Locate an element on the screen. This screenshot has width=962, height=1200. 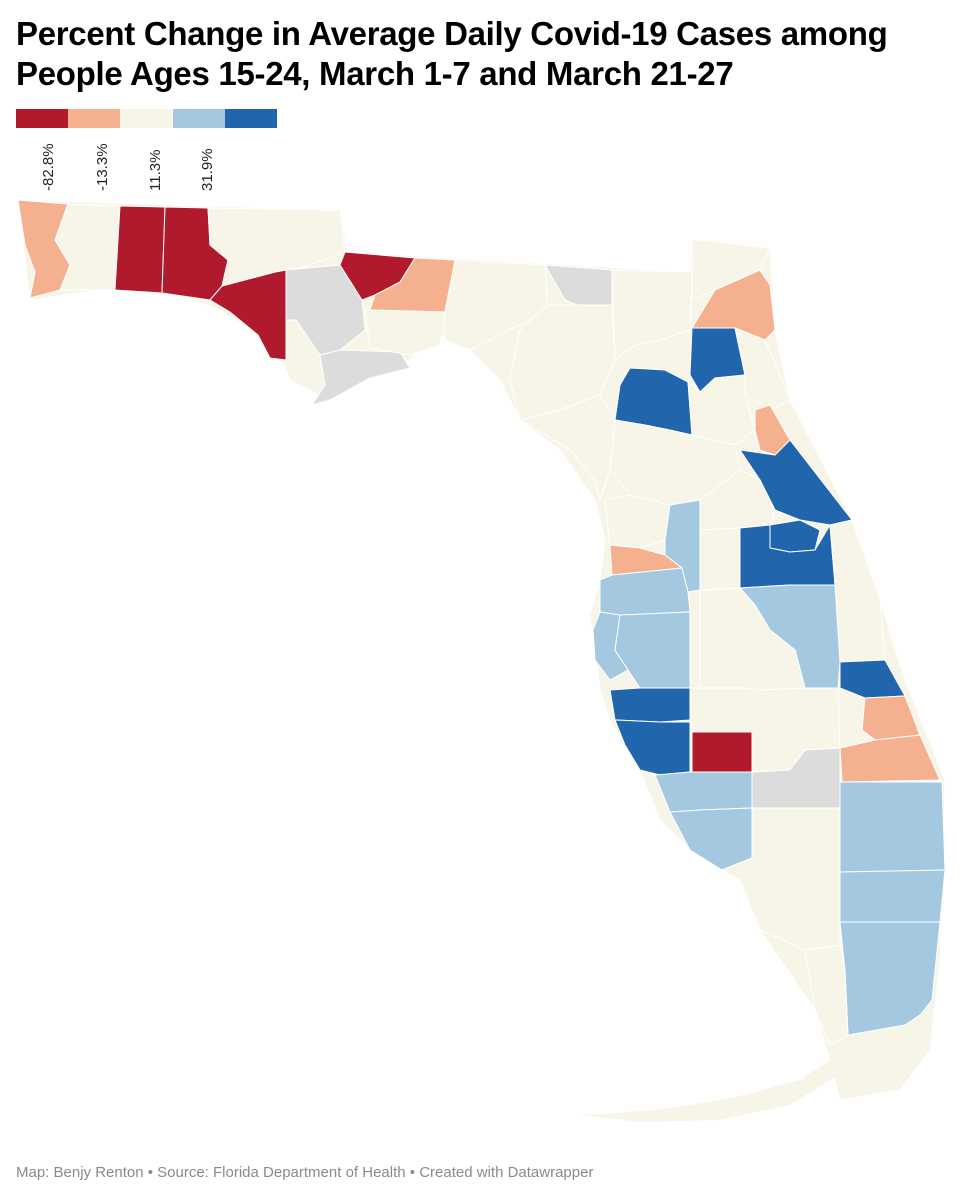
legend-tick-2: -13.3% is located at coordinates (102, 167).